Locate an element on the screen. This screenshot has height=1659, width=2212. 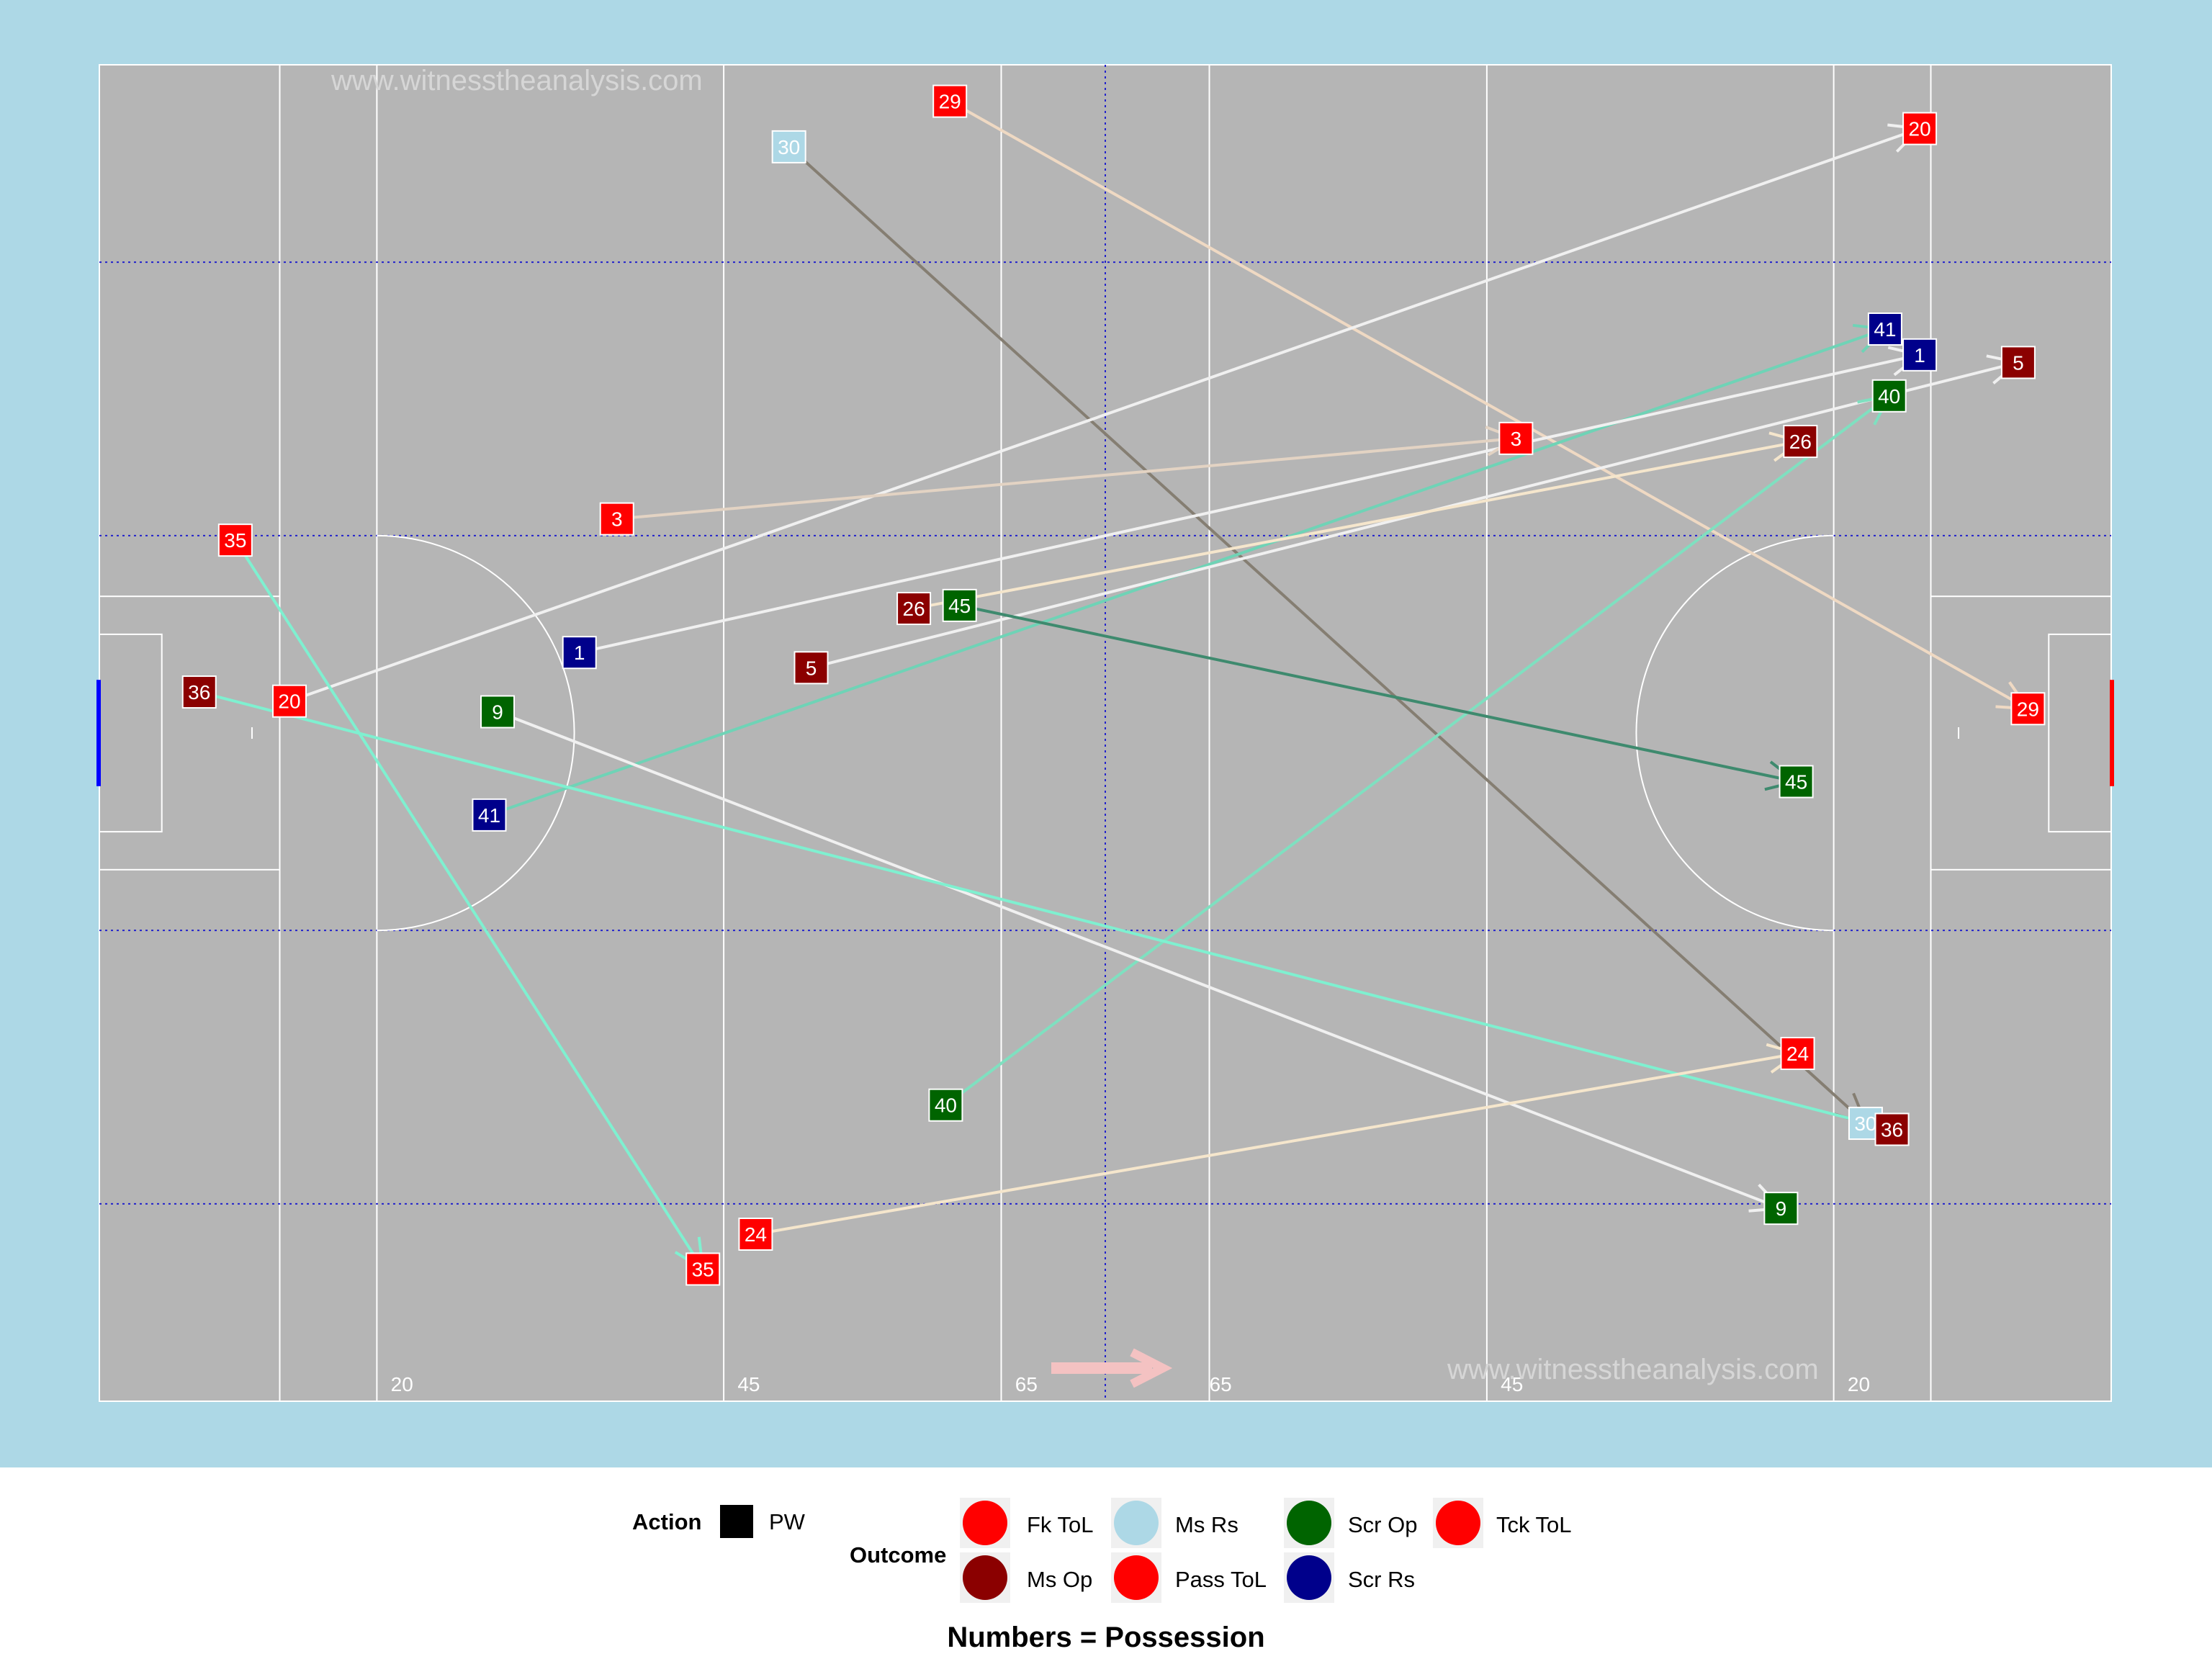
caption: Numbers = Possession is located at coordinates (1106, 1638).